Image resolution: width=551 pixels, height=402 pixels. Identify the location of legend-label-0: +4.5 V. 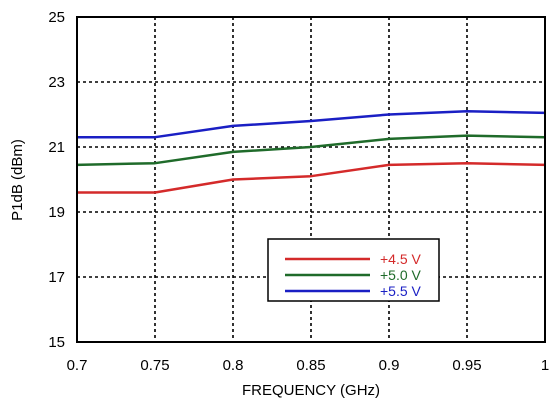
(401, 259).